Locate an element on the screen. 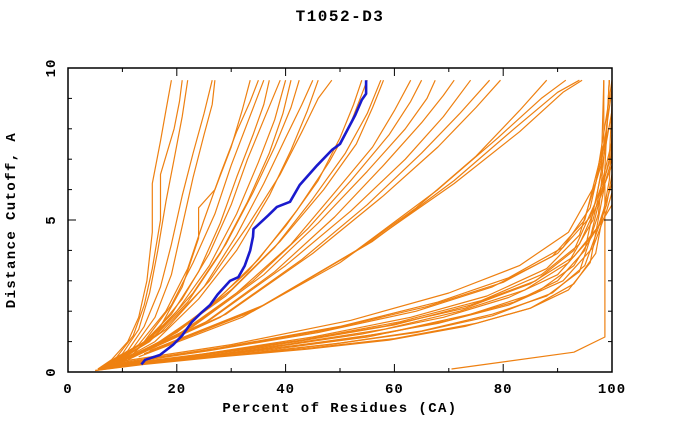 The height and width of the screenshot is (440, 680). y-tick-label-0: 0 is located at coordinates (52, 372).